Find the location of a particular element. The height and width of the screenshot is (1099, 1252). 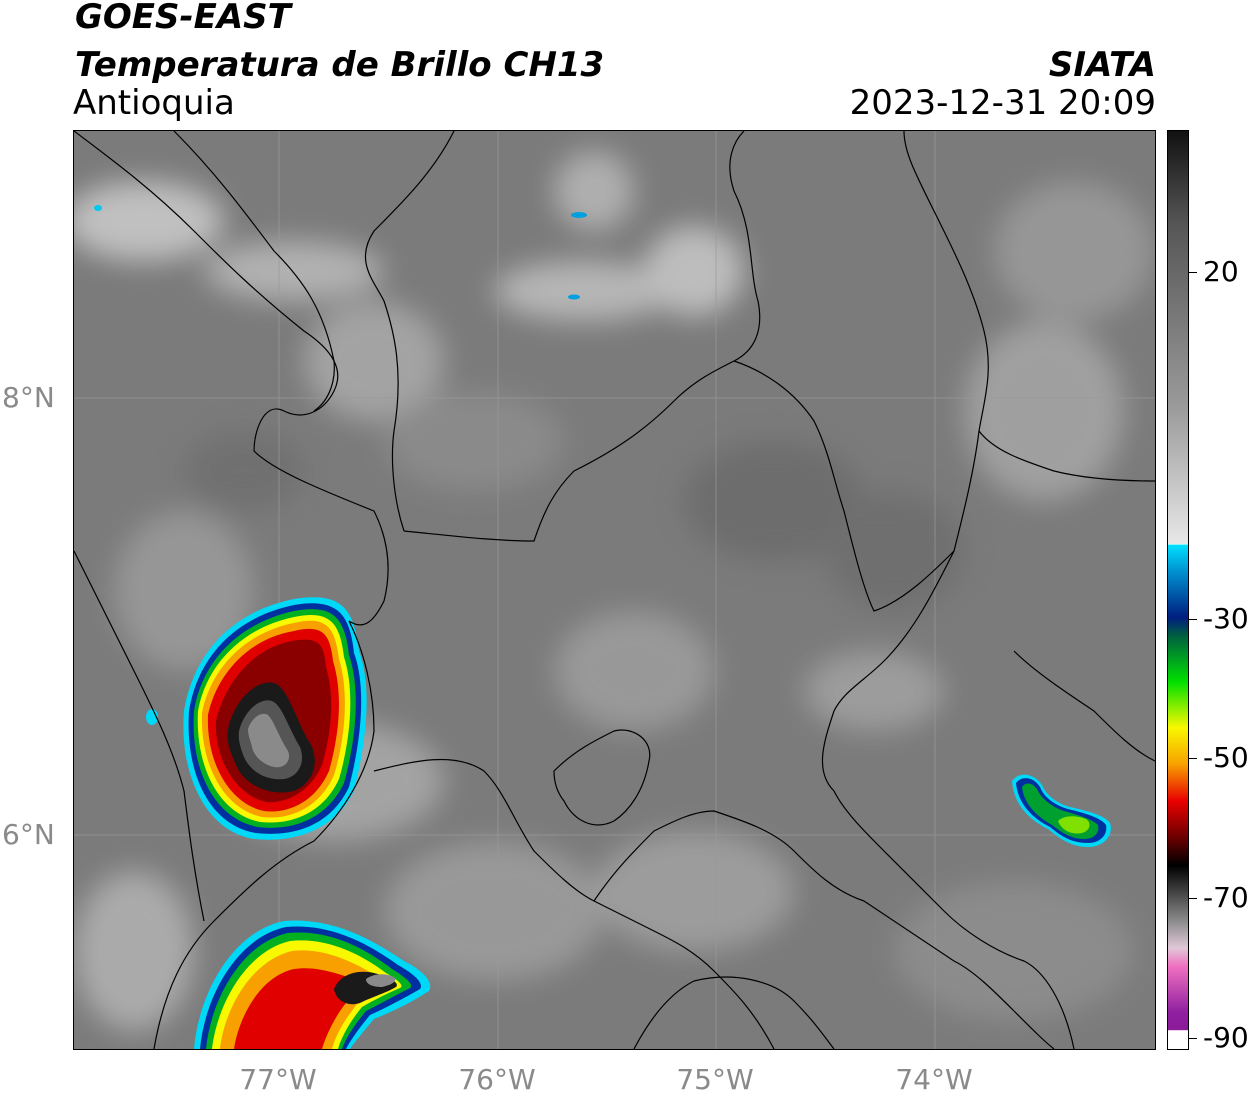

agency-label: SIATA is located at coordinates (1102, 65).